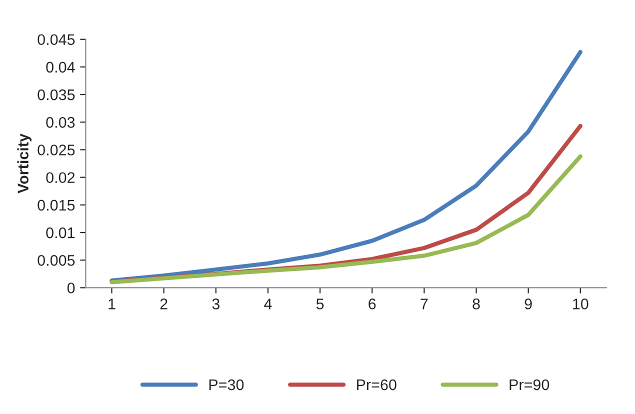  What do you see at coordinates (56, 205) in the screenshot?
I see `y-tick-label: 0.015` at bounding box center [56, 205].